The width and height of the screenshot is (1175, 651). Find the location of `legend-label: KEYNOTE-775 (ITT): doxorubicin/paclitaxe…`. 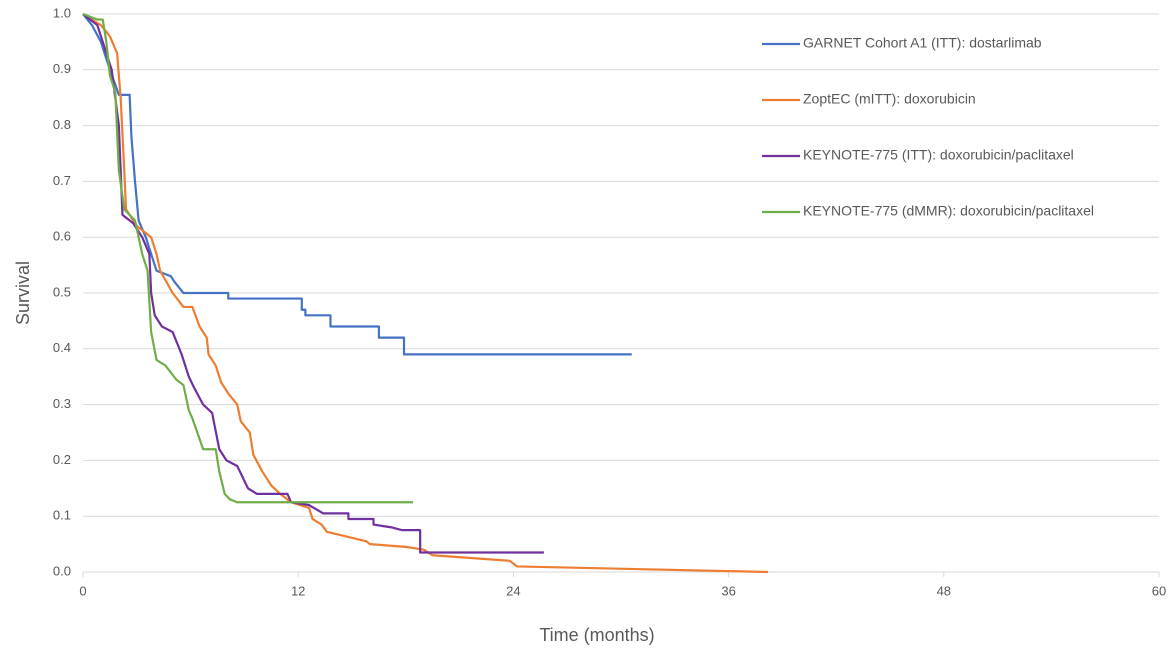

legend-label: KEYNOTE-775 (ITT): doxorubicin/paclitaxe… is located at coordinates (938, 155).